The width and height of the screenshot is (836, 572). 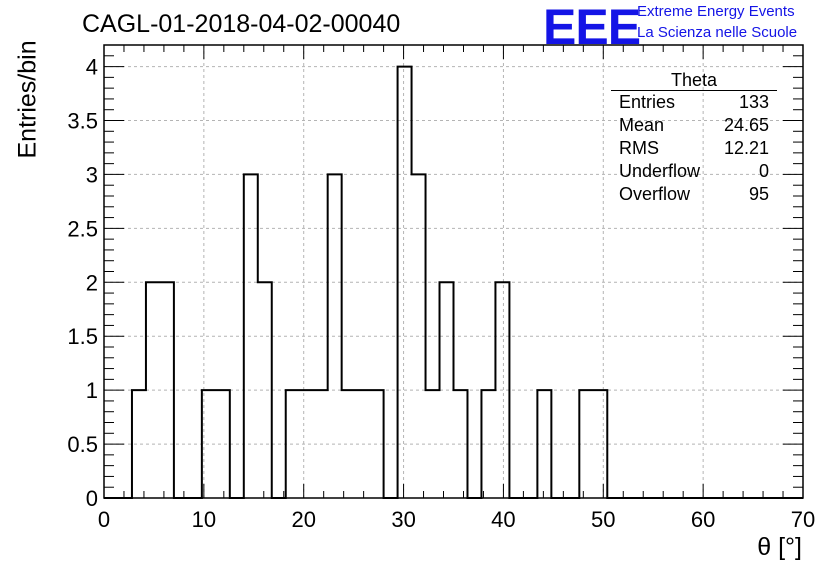 I want to click on stats-label: RMS, so click(x=639, y=148).